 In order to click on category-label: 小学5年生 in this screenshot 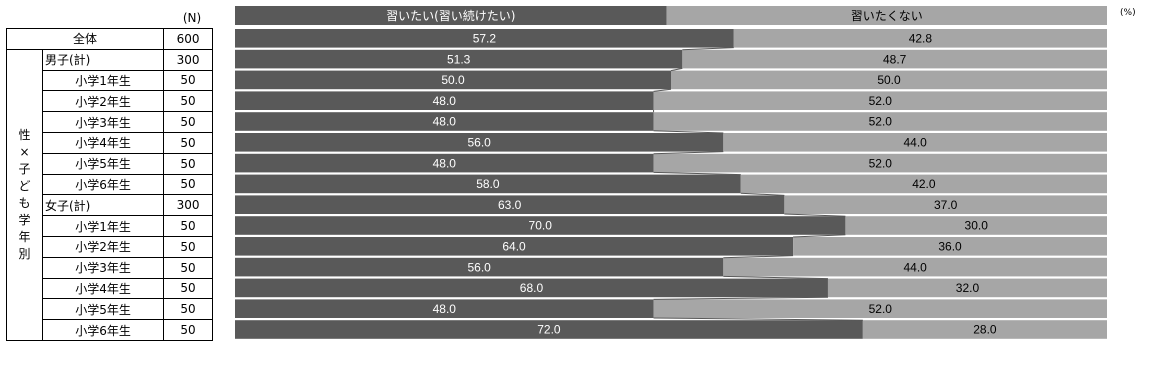, I will do `click(103, 163)`.